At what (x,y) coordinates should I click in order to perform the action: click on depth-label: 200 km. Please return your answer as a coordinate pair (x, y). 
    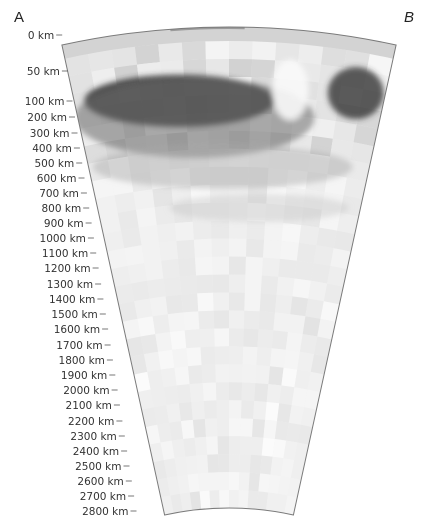
    Looking at the image, I should click on (47, 118).